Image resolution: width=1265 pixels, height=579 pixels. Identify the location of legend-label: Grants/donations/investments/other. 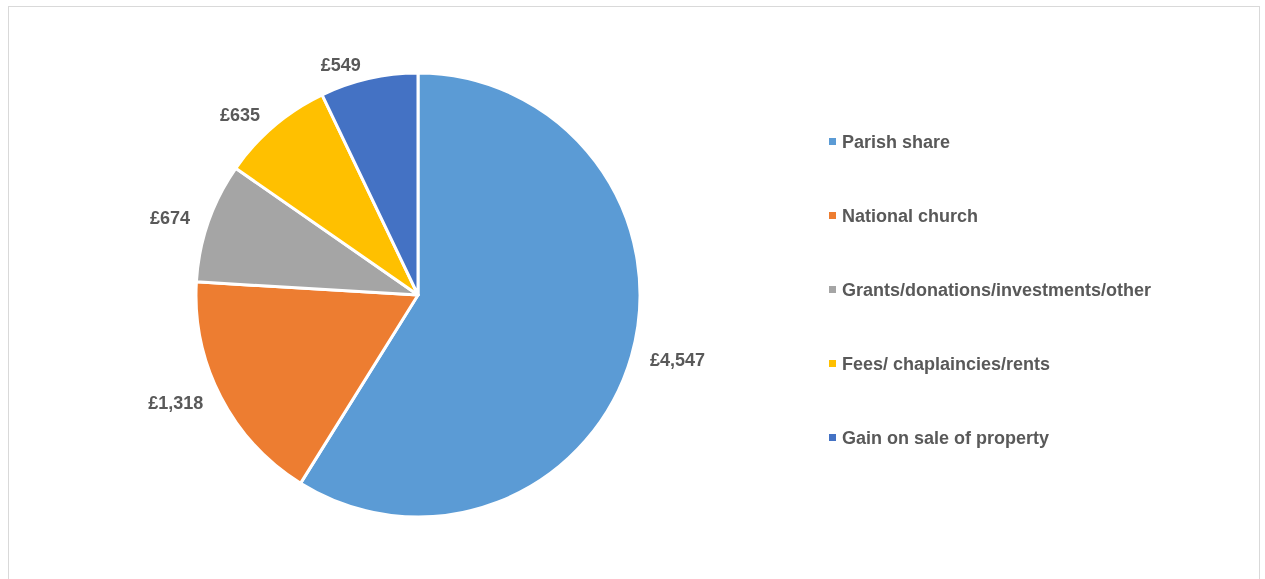
(997, 289).